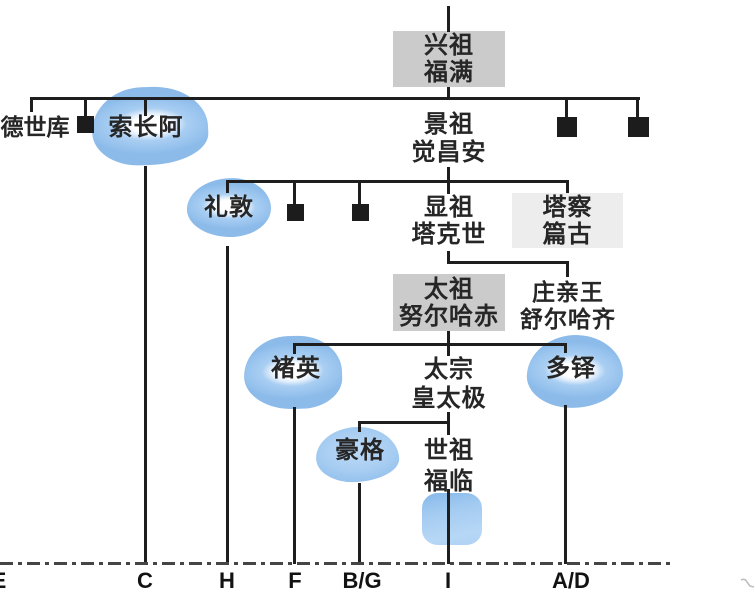 This screenshot has height=591, width=756. What do you see at coordinates (508, 262) in the screenshot?
I see `connector-gen4-horizontal` at bounding box center [508, 262].